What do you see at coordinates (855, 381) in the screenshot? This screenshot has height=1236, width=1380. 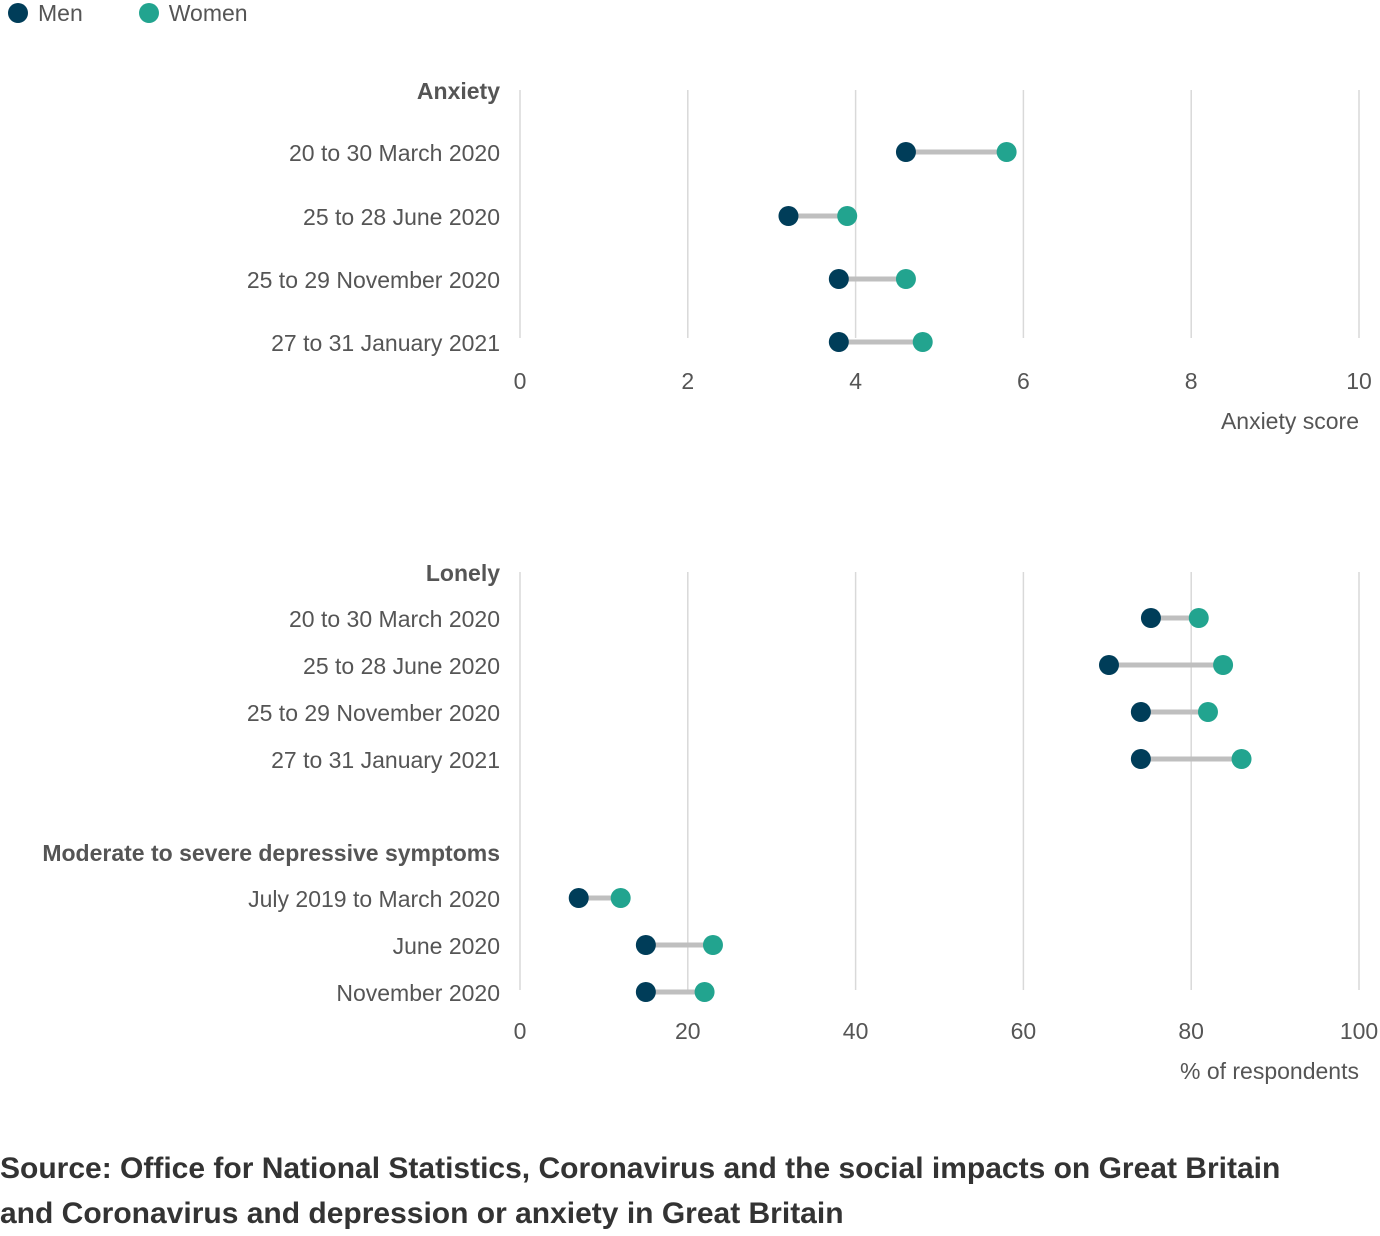 I see `x-tick-label: 4` at bounding box center [855, 381].